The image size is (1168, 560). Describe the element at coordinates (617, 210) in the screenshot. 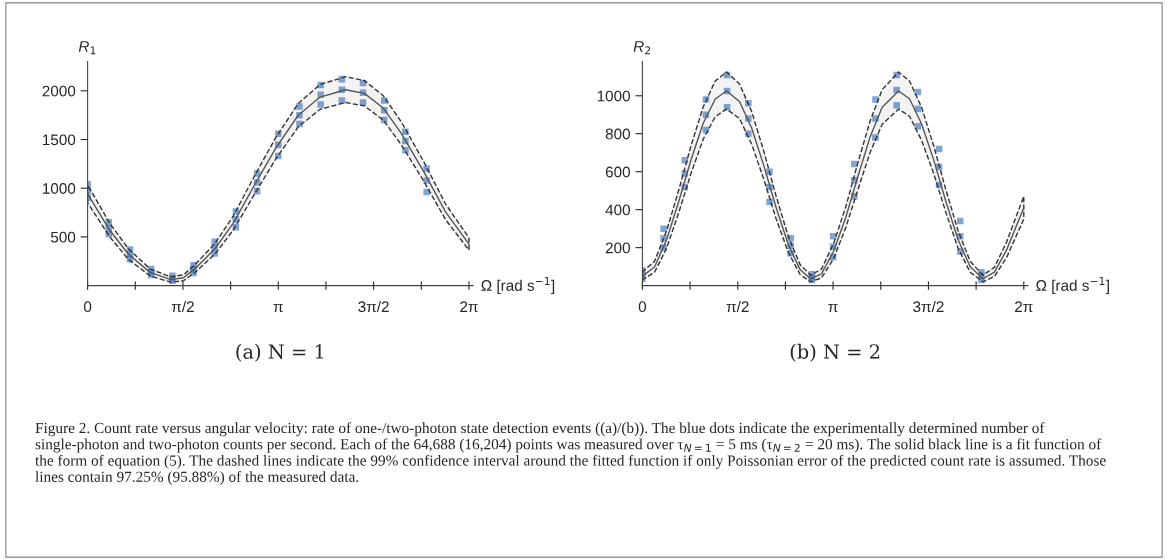

I see `y-tick-label: 400` at that location.